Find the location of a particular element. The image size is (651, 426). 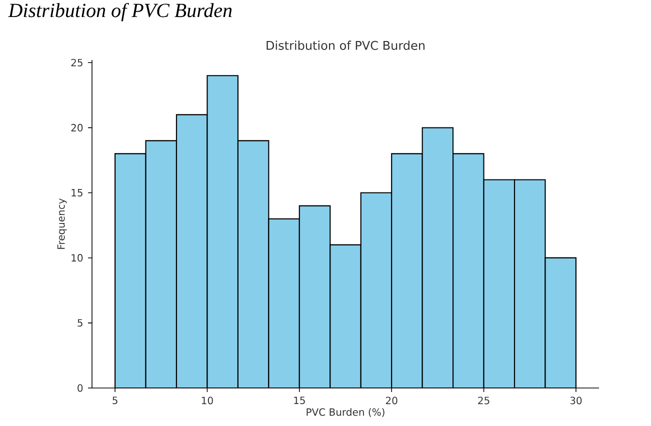

text: Distribution of PVC Burden is located at coordinates (120, 12).